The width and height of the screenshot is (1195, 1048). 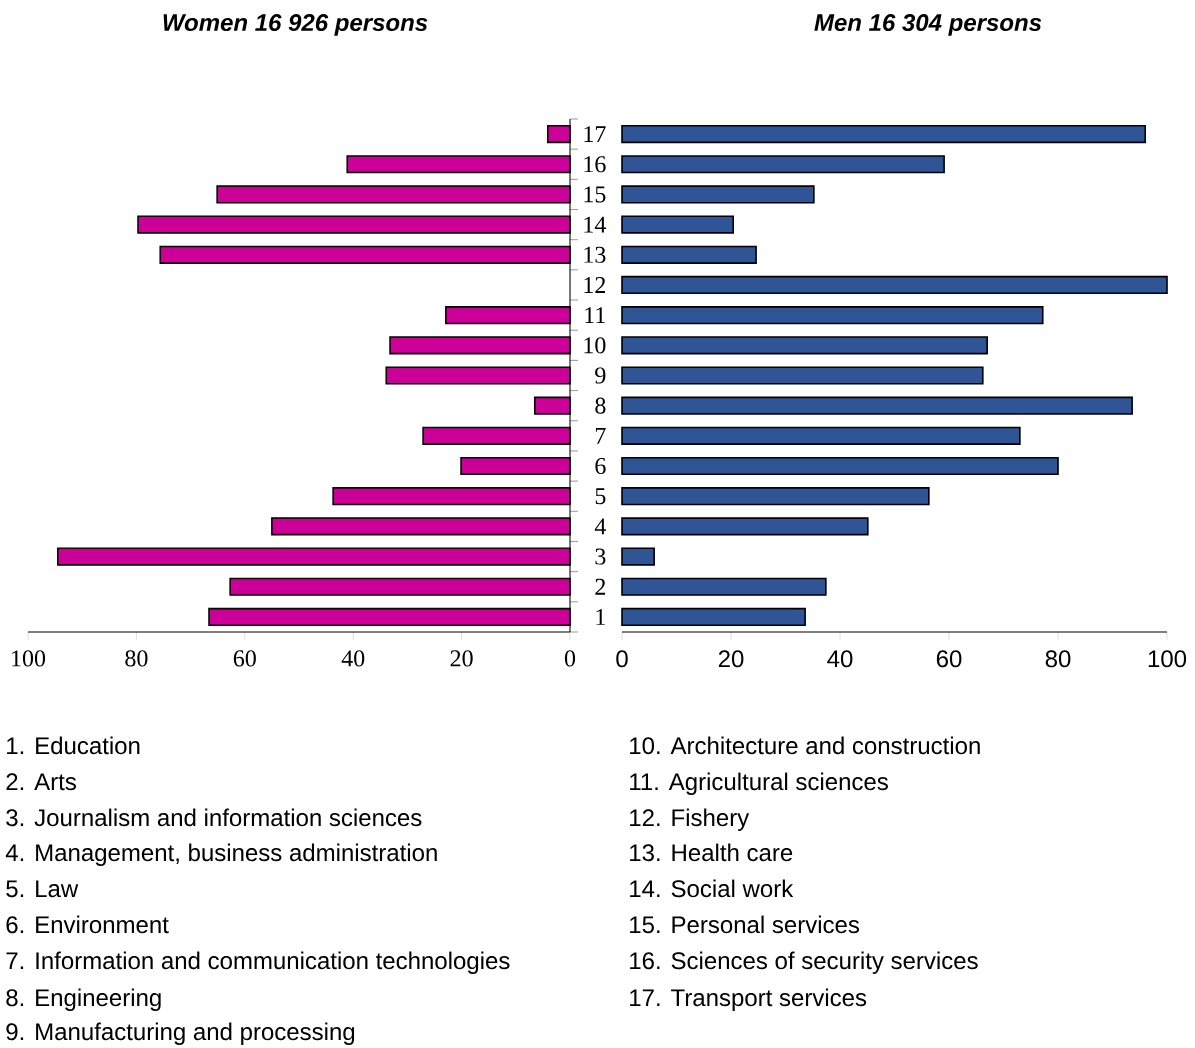 What do you see at coordinates (87, 924) in the screenshot?
I see `text: 6. Environment` at bounding box center [87, 924].